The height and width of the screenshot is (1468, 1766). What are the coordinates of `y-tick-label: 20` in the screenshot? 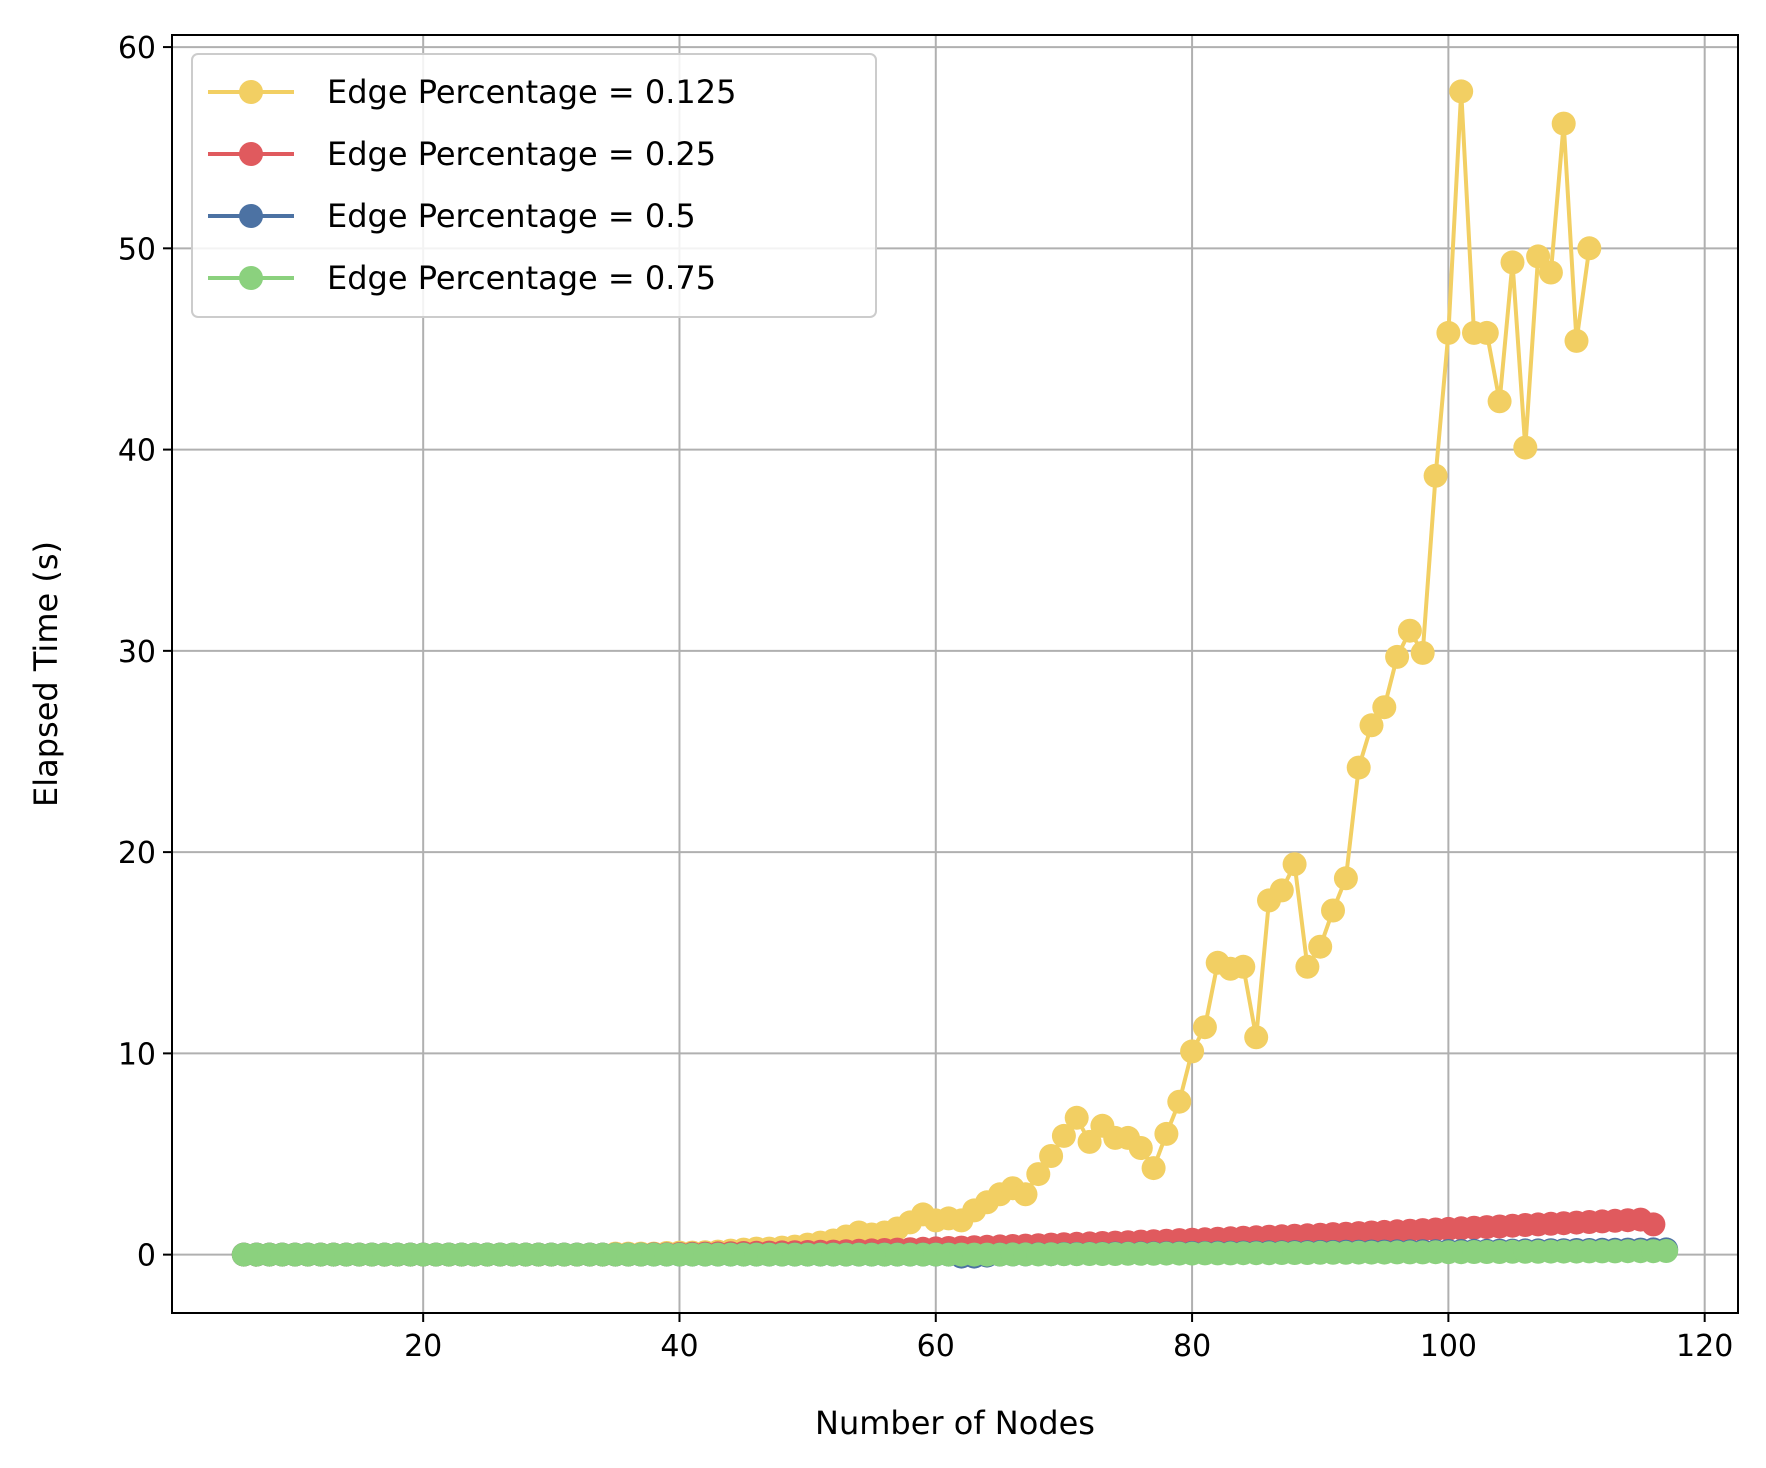 It's located at (137, 853).